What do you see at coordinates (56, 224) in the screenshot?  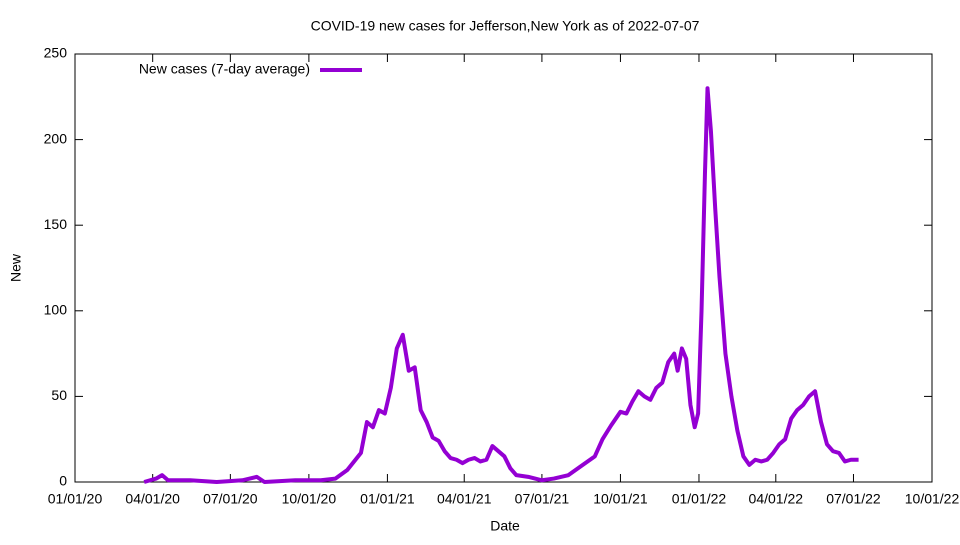 I see `y-tick-label: 150` at bounding box center [56, 224].